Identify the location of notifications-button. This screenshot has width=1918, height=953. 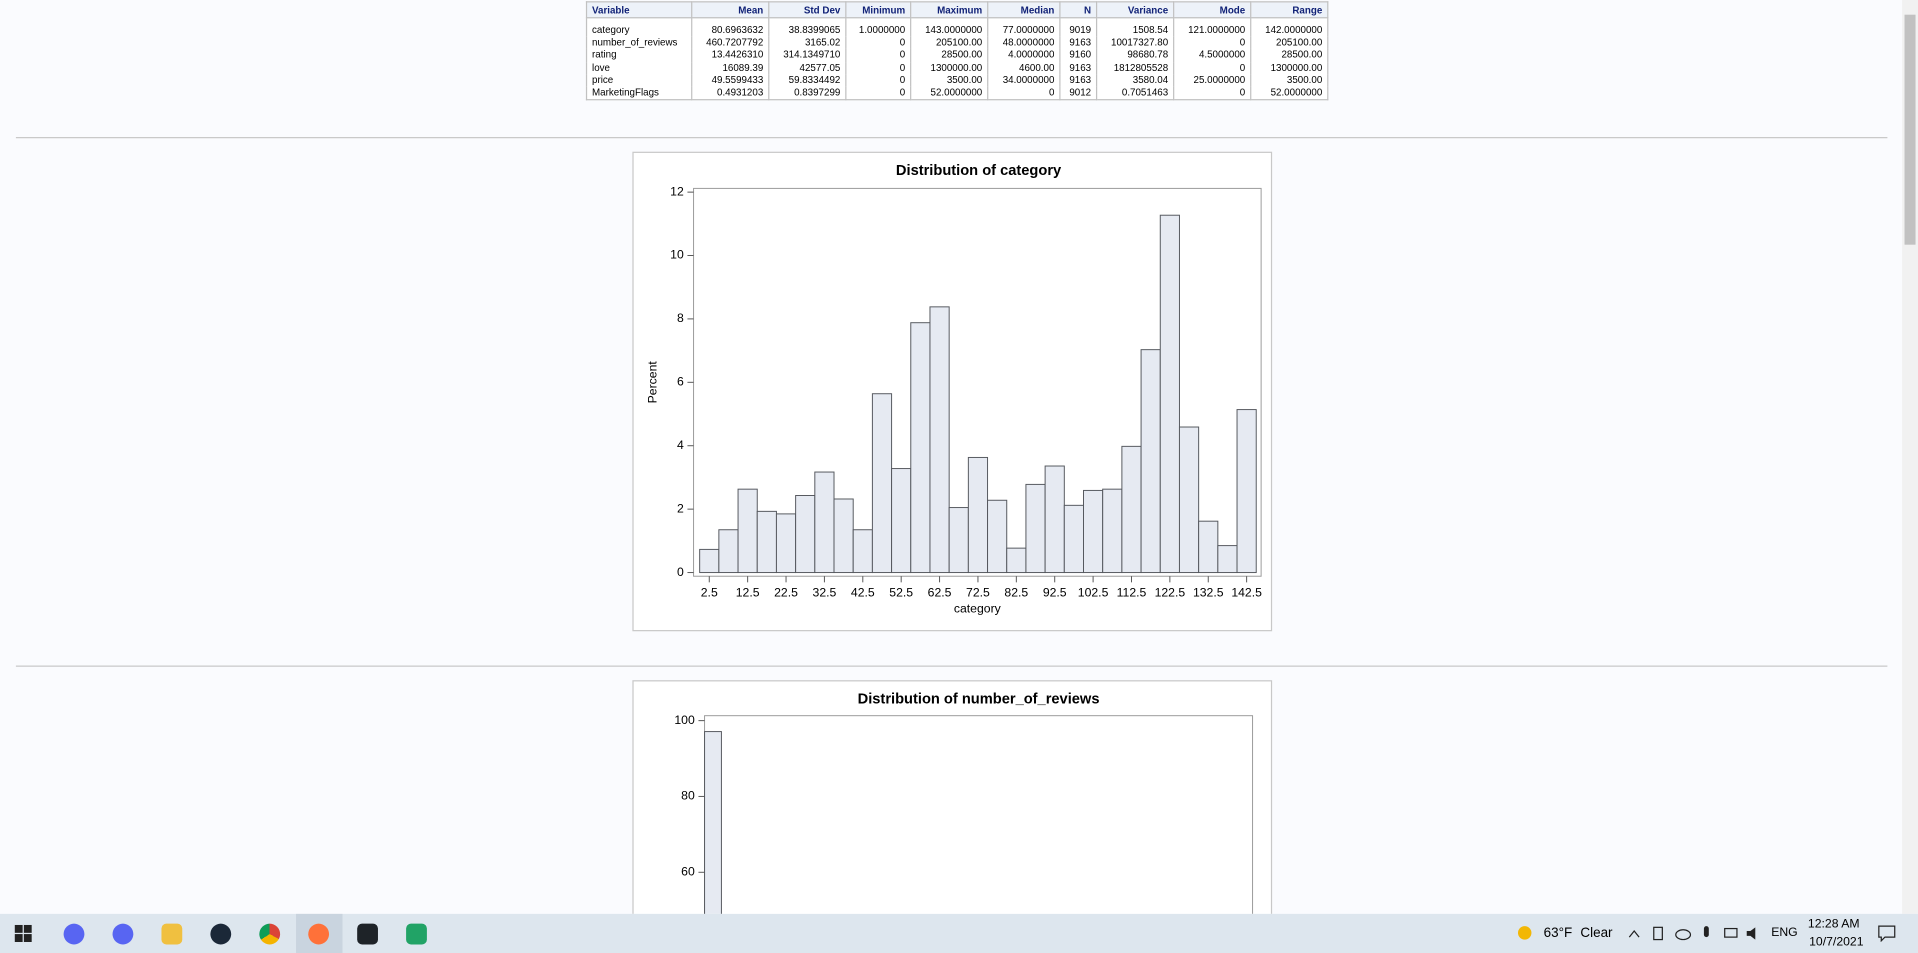
(1887, 934).